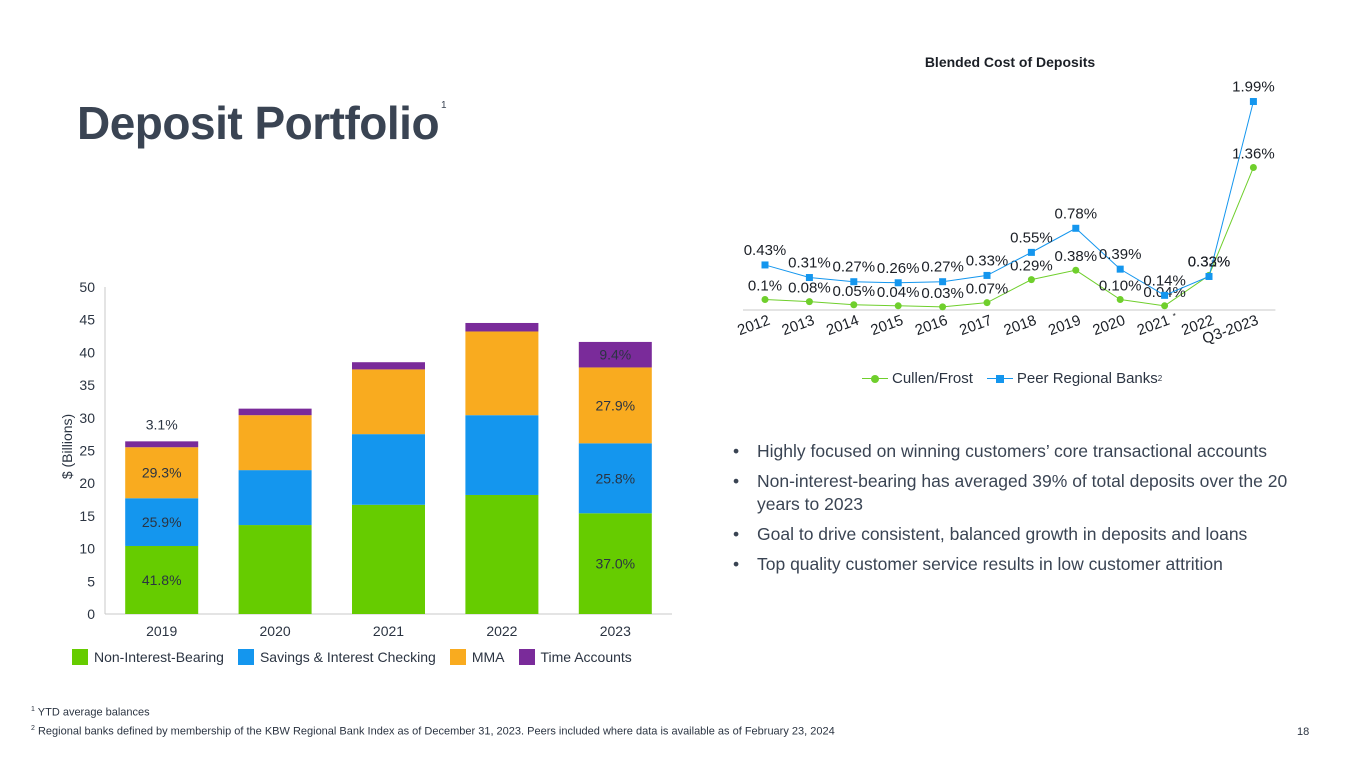  Describe the element at coordinates (898, 292) in the screenshot. I see `data-label: 0.04%` at that location.